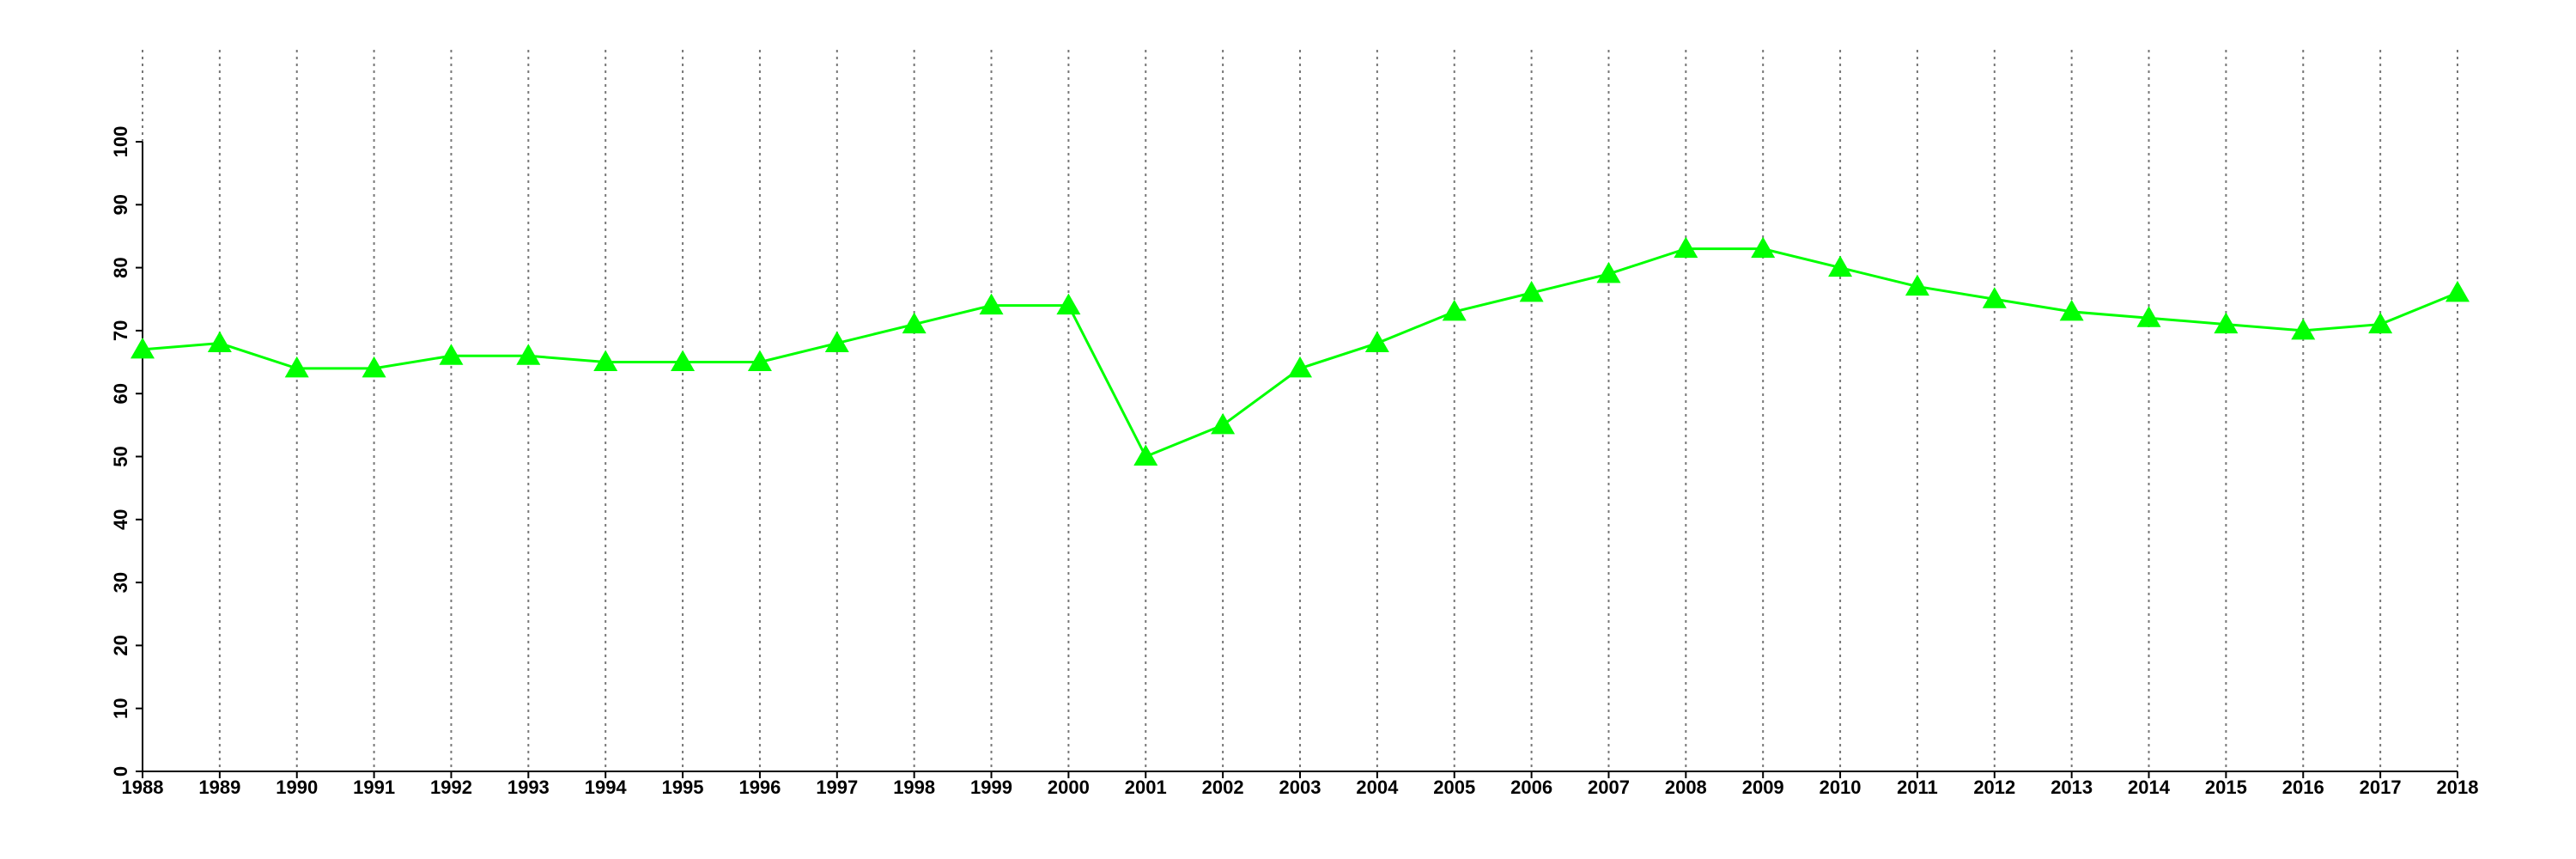  What do you see at coordinates (121, 393) in the screenshot?
I see `y-tick-label: 60` at bounding box center [121, 393].